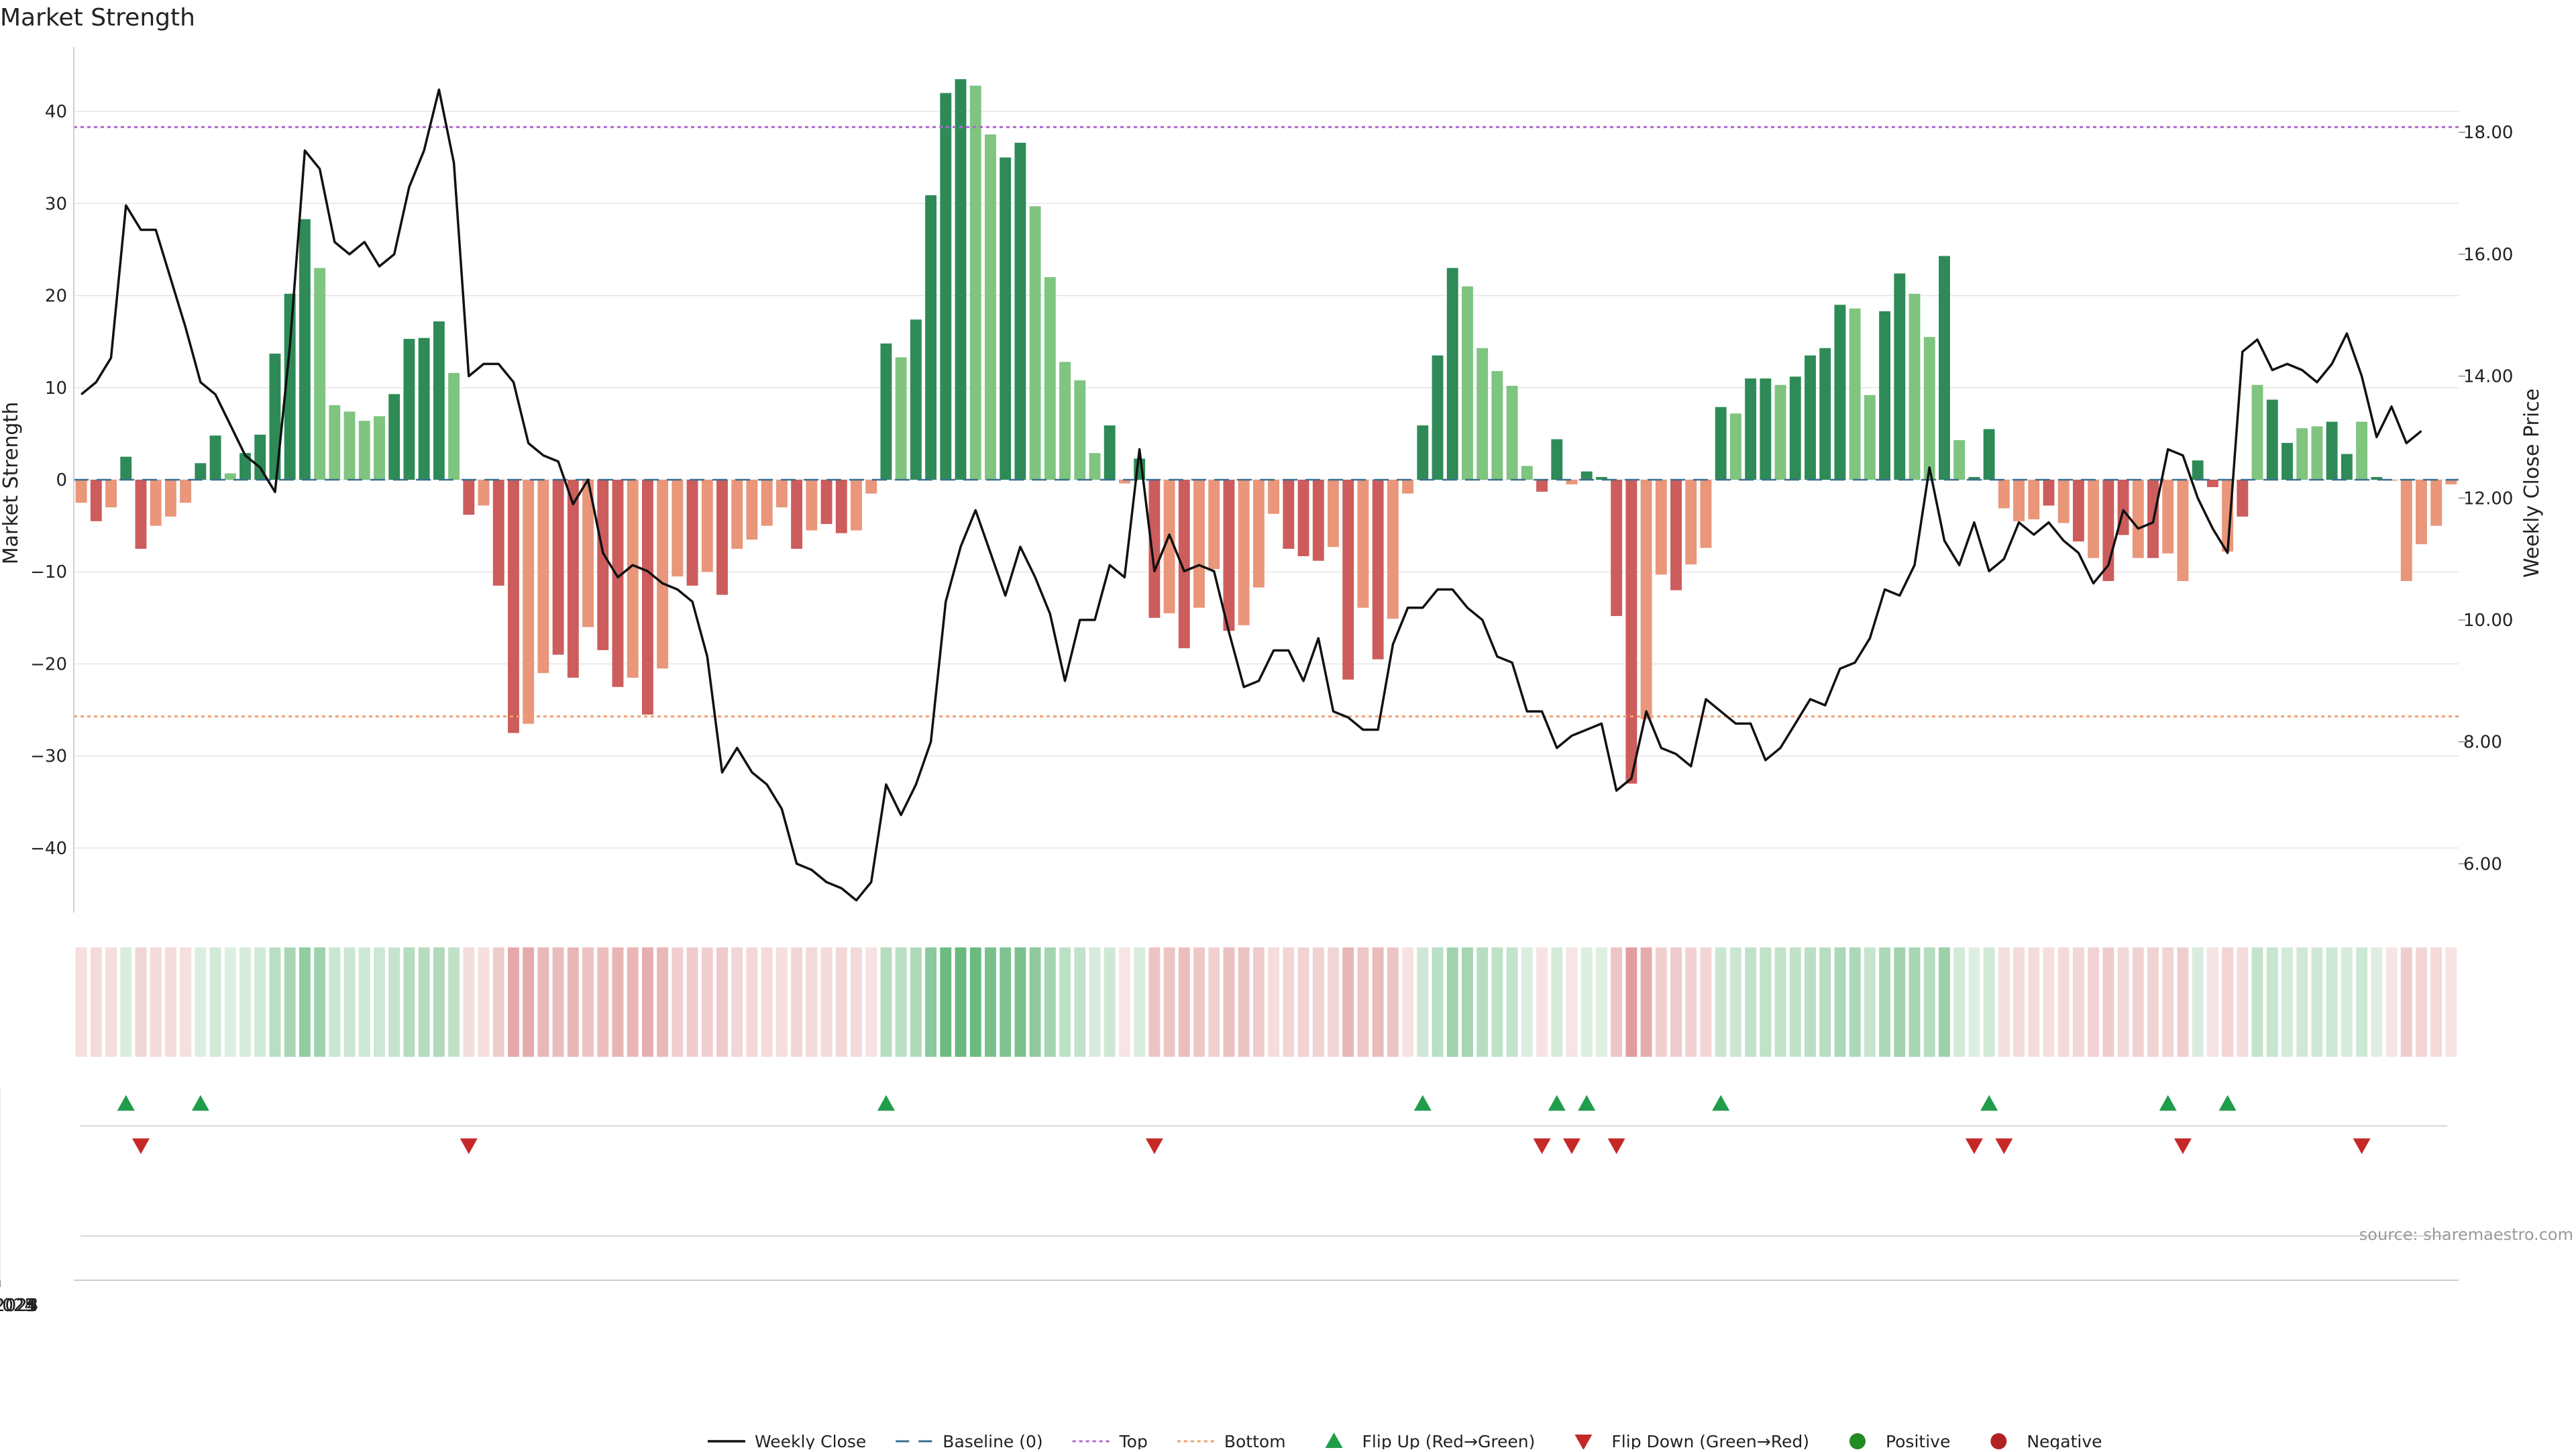 This screenshot has height=1452, width=2576. What do you see at coordinates (1133, 1440) in the screenshot?
I see `legend-label: Top` at bounding box center [1133, 1440].